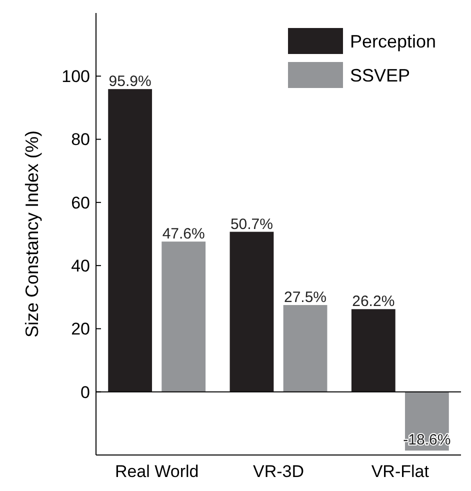  What do you see at coordinates (400, 471) in the screenshot?
I see `x-tick-label: VR-Flat` at bounding box center [400, 471].